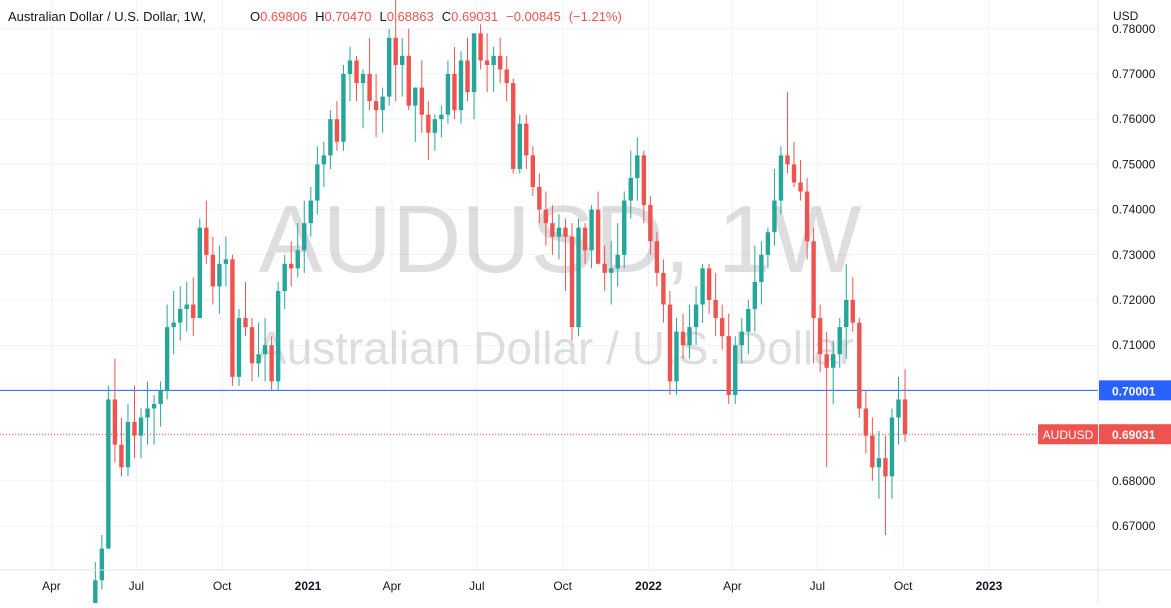 This screenshot has width=1171, height=608. What do you see at coordinates (1068, 434) in the screenshot?
I see `symbol-tag-badge` at bounding box center [1068, 434].